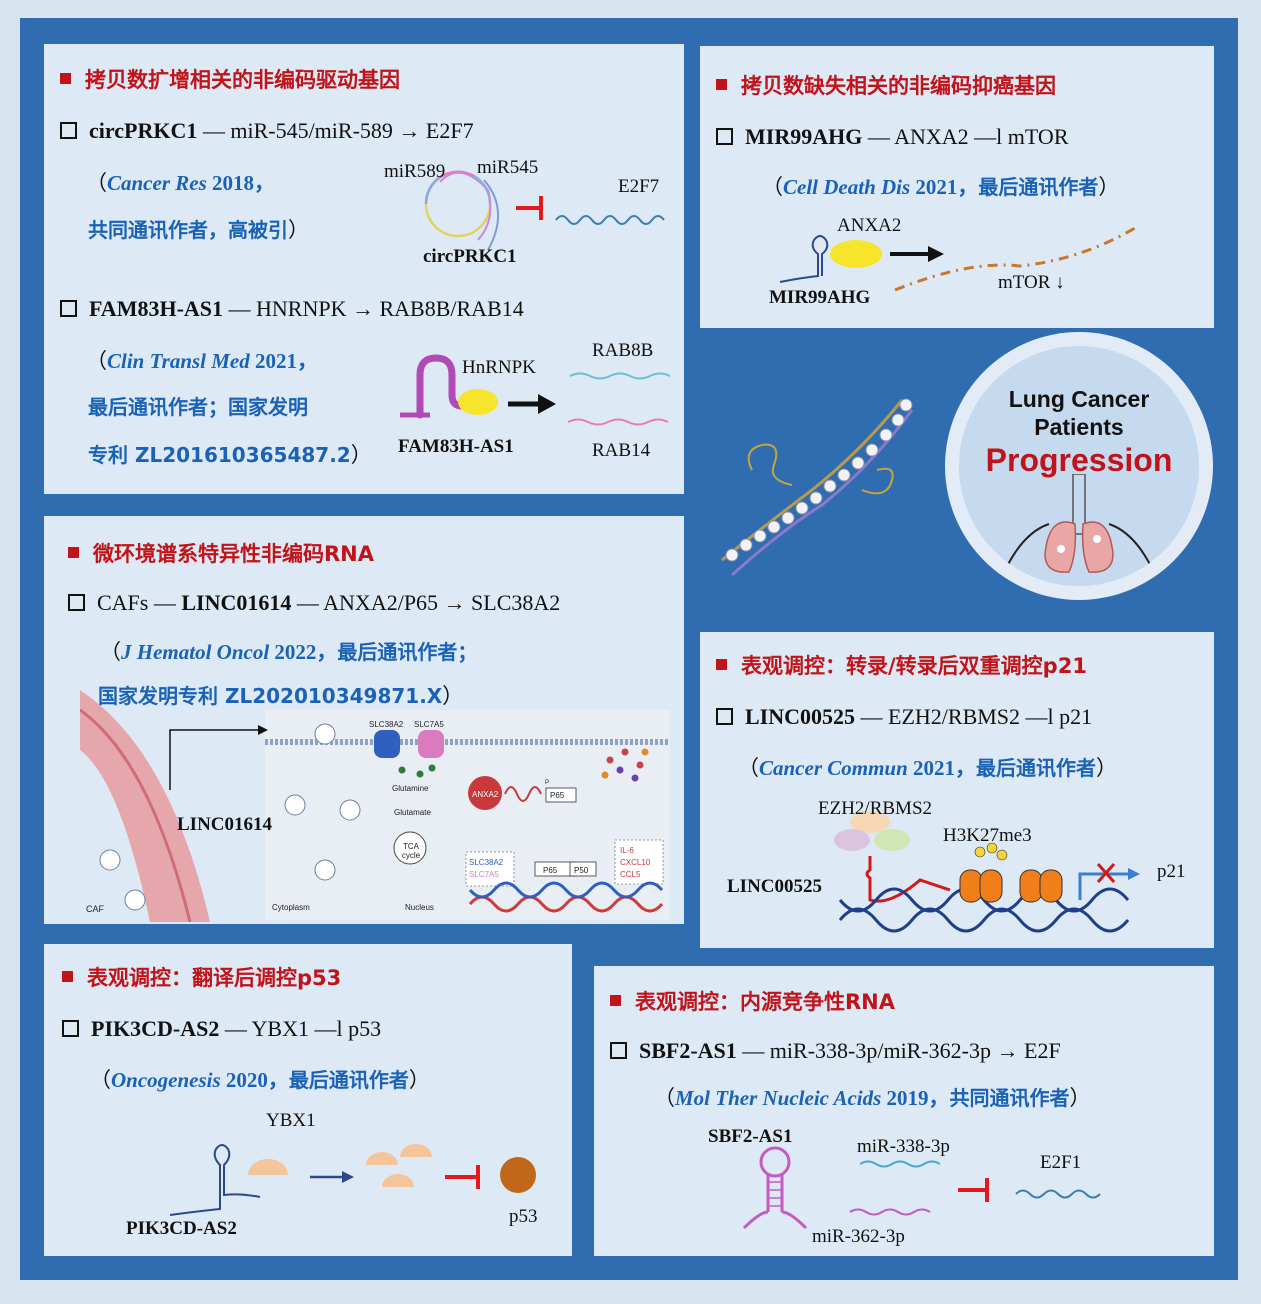 The height and width of the screenshot is (1304, 1261). I want to click on label-mir-338-3p: miR-338-3p, so click(903, 1146).